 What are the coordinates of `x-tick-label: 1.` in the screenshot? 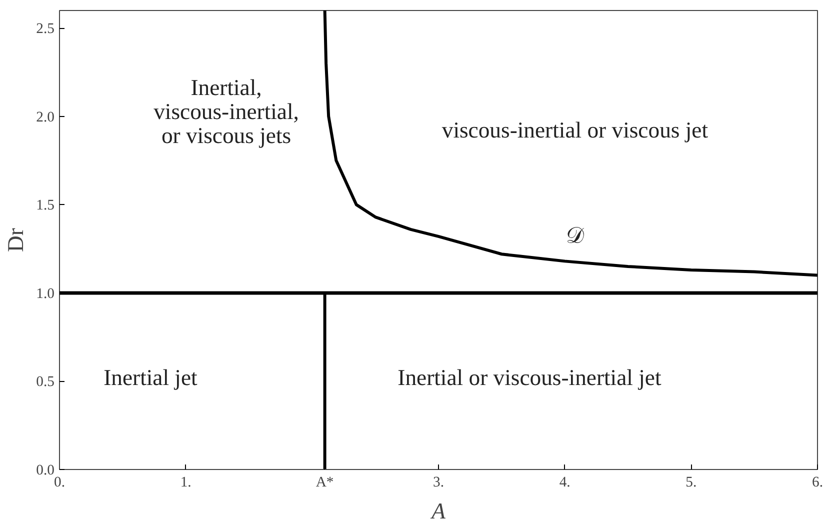 It's located at (186, 482).